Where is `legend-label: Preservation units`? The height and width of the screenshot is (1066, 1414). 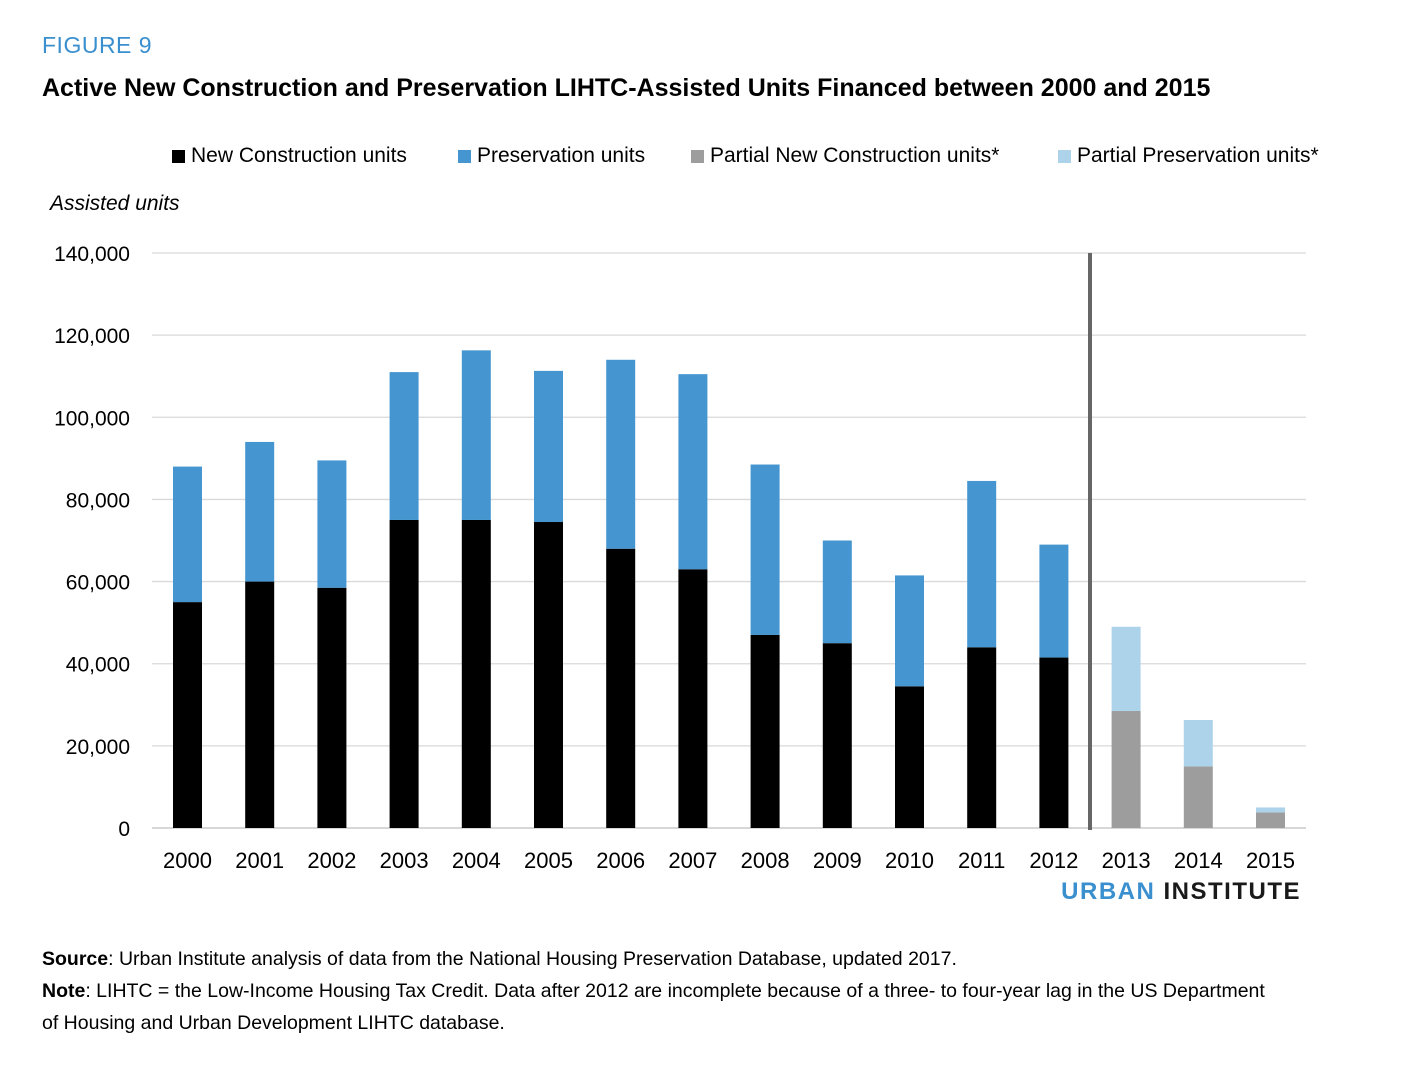
legend-label: Preservation units is located at coordinates (561, 155).